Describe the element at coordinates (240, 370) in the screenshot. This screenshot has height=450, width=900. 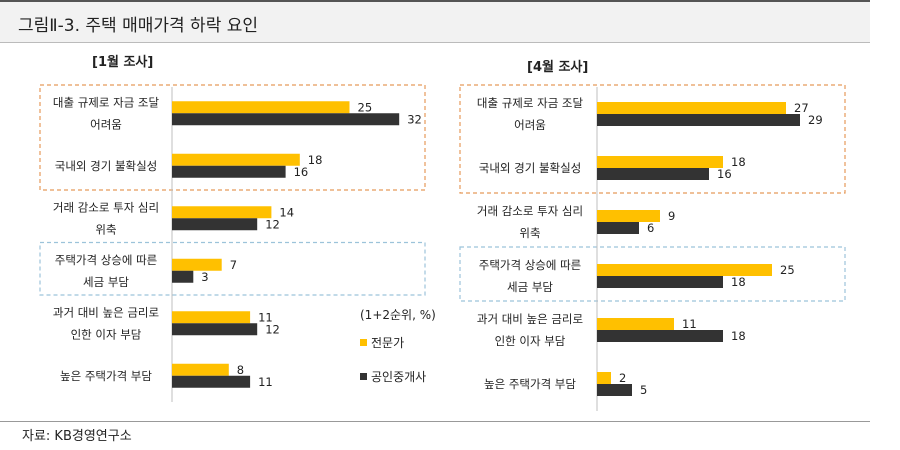
I see `value-label-expert: 8` at that location.